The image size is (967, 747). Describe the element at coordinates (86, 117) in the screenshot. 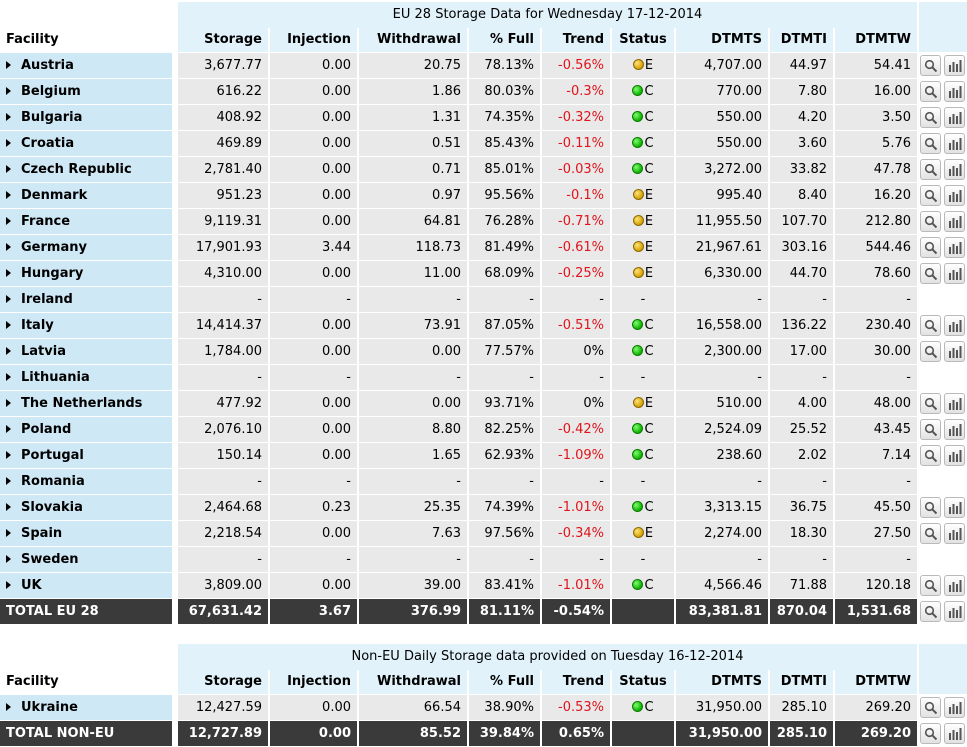

I see `cell-name: Bulgaria` at that location.